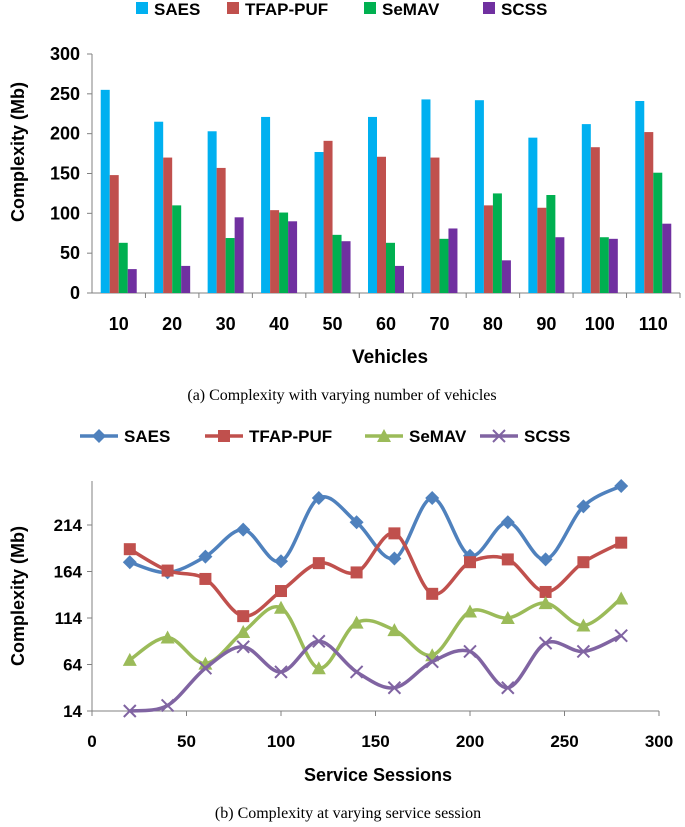 This screenshot has width=685, height=827. I want to click on bar-x-tick-label: 10, so click(119, 324).